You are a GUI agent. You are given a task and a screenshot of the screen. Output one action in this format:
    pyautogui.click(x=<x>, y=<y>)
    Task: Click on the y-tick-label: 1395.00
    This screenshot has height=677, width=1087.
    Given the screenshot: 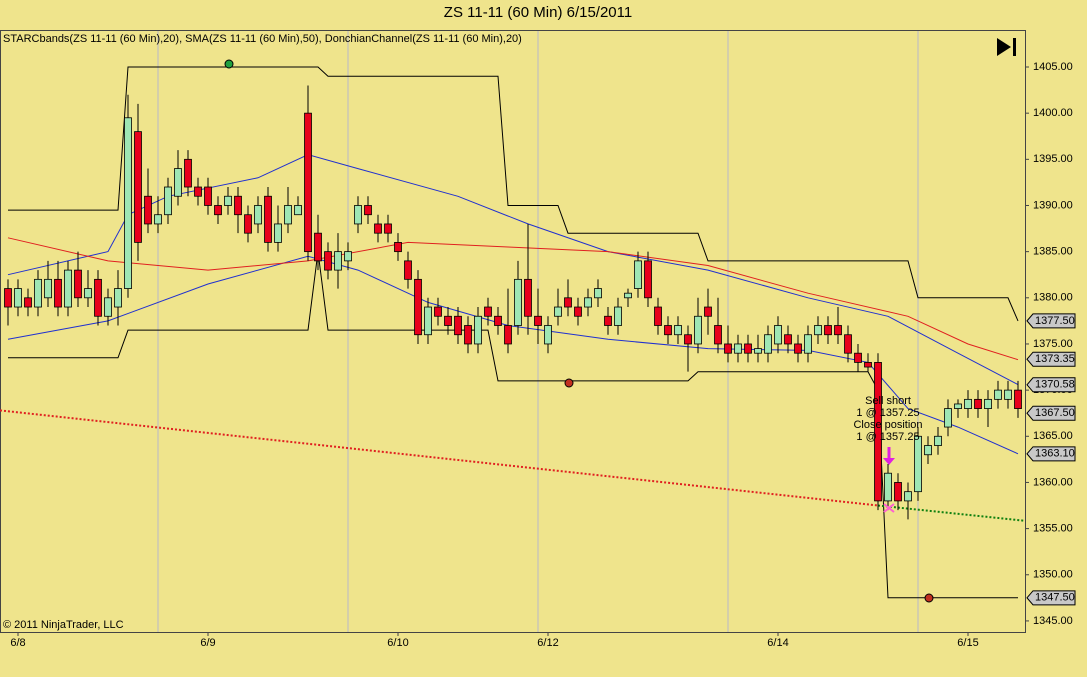 What is the action you would take?
    pyautogui.click(x=1053, y=159)
    